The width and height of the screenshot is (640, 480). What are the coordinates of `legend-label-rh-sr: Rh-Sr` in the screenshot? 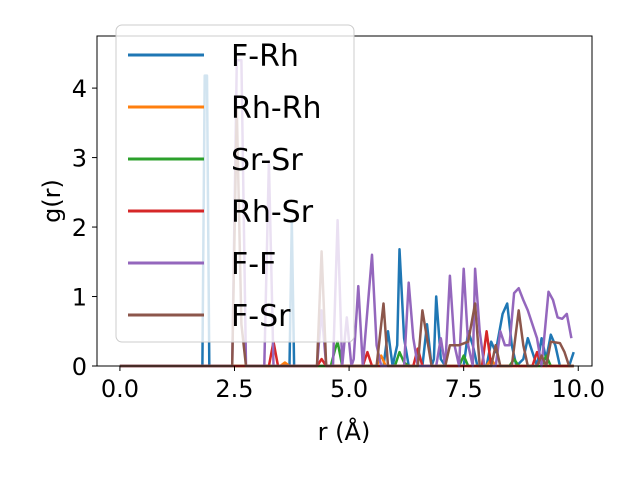 It's located at (272, 212).